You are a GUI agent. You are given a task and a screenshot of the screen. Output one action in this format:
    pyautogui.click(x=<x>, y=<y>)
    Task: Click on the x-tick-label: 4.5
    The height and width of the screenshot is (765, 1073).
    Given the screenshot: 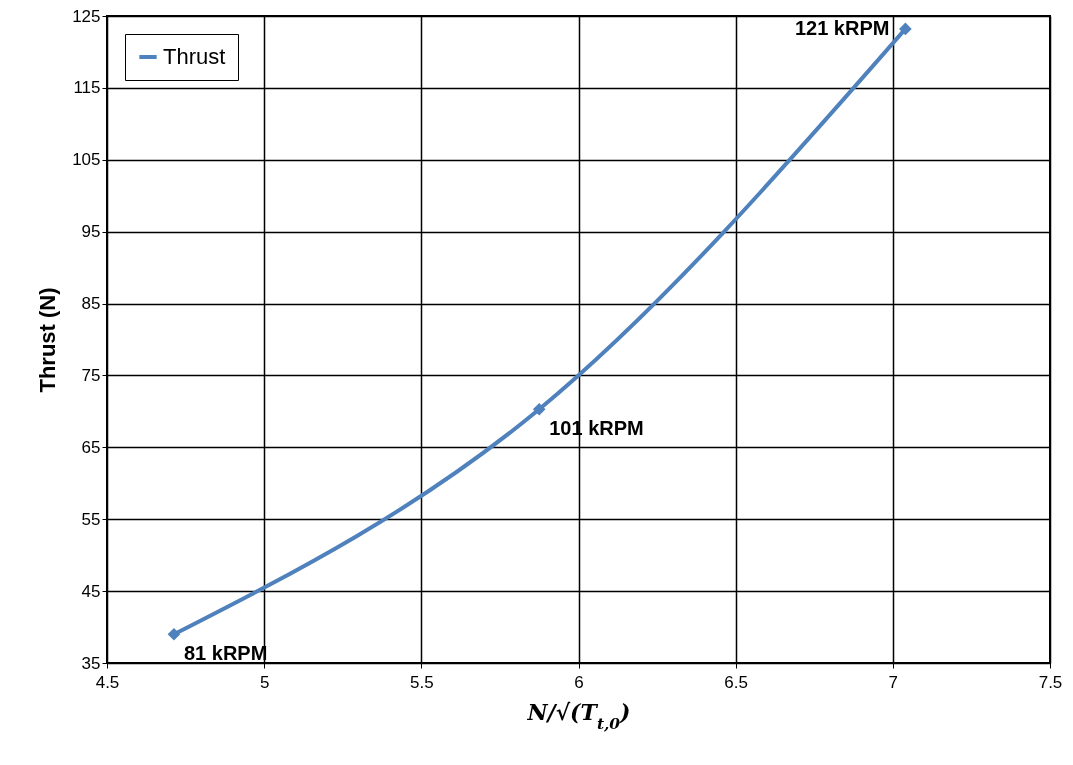 What is the action you would take?
    pyautogui.click(x=107, y=682)
    